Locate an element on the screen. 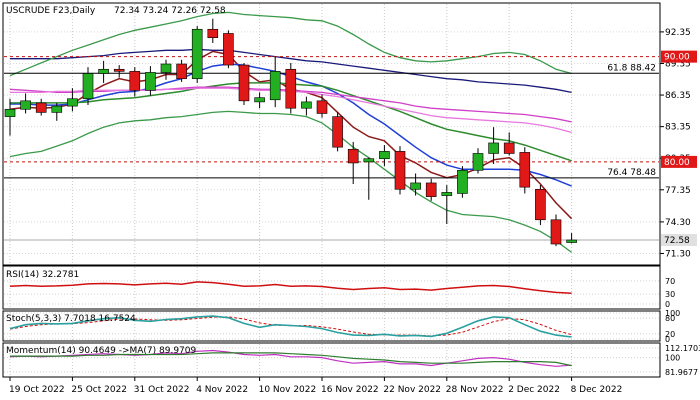 The height and width of the screenshot is (400, 700). level-label: 76.4 78.48 is located at coordinates (631, 173).